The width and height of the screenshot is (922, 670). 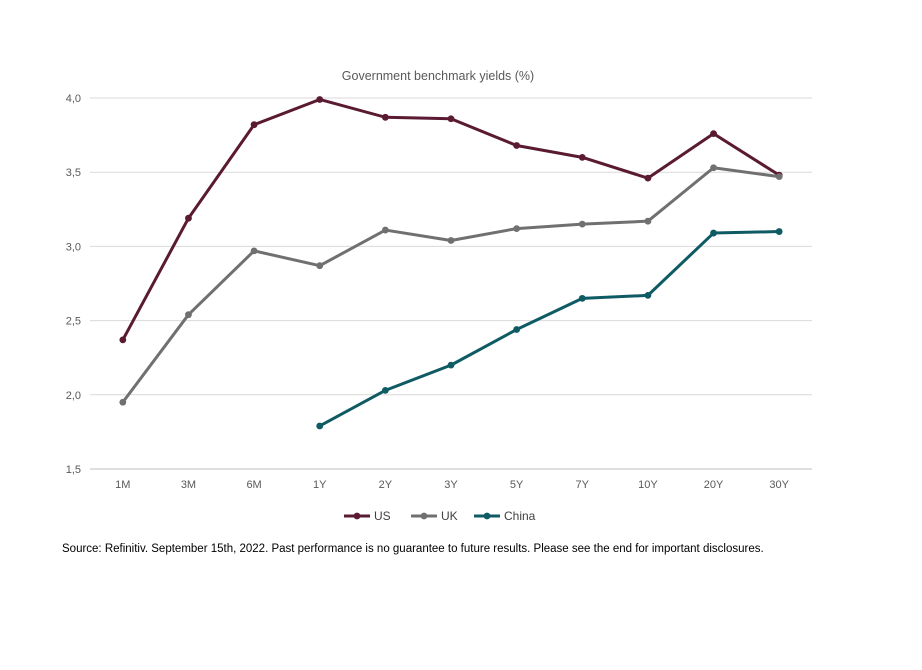 I want to click on y-tick-label: 1,5, so click(x=73, y=470).